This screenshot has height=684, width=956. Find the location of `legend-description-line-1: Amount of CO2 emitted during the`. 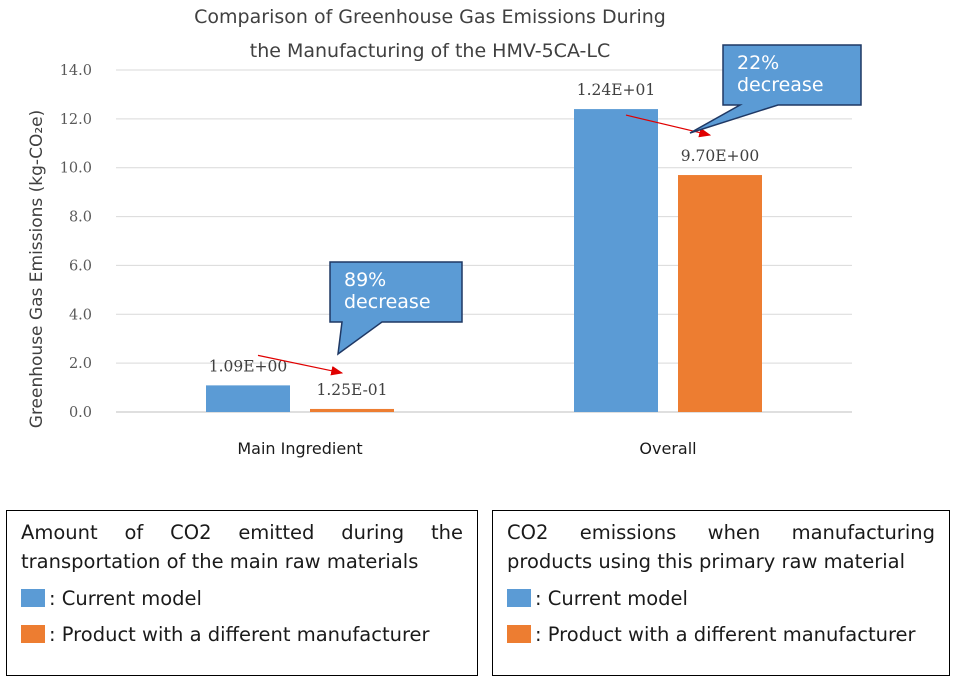

legend-description-line-1: Amount of CO2 emitted during the is located at coordinates (242, 532).